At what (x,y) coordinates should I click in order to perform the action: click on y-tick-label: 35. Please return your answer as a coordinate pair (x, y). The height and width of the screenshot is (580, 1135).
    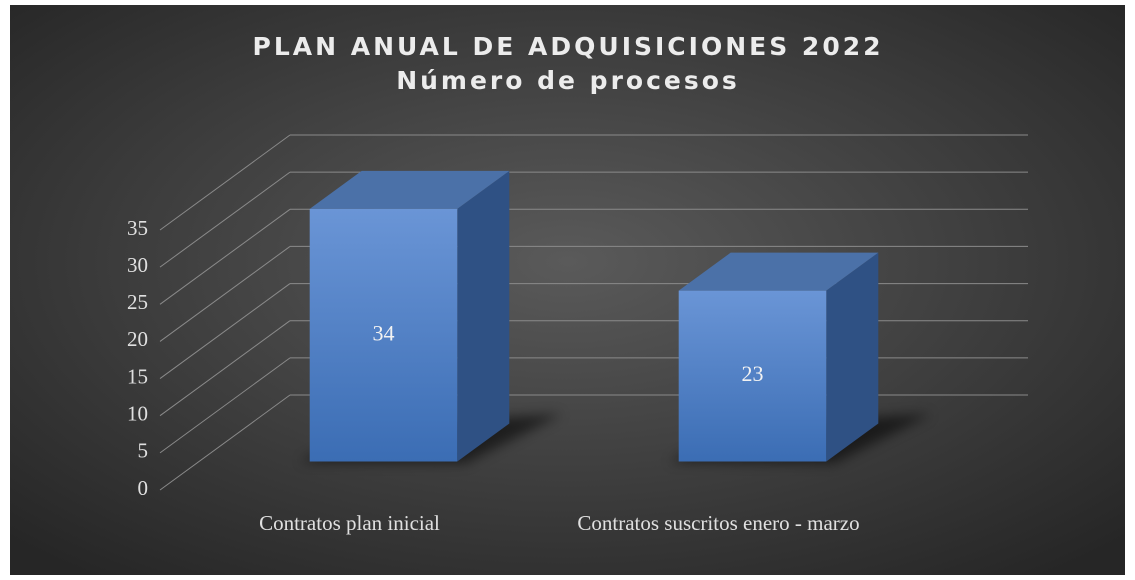
    Looking at the image, I should click on (137, 228).